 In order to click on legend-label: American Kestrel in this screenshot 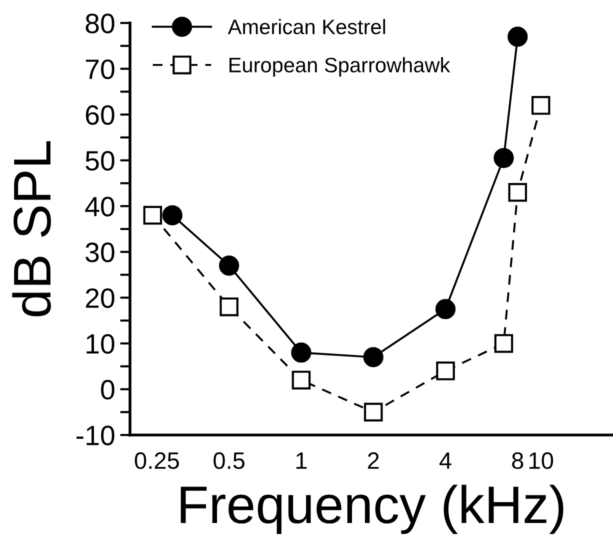, I will do `click(307, 26)`.